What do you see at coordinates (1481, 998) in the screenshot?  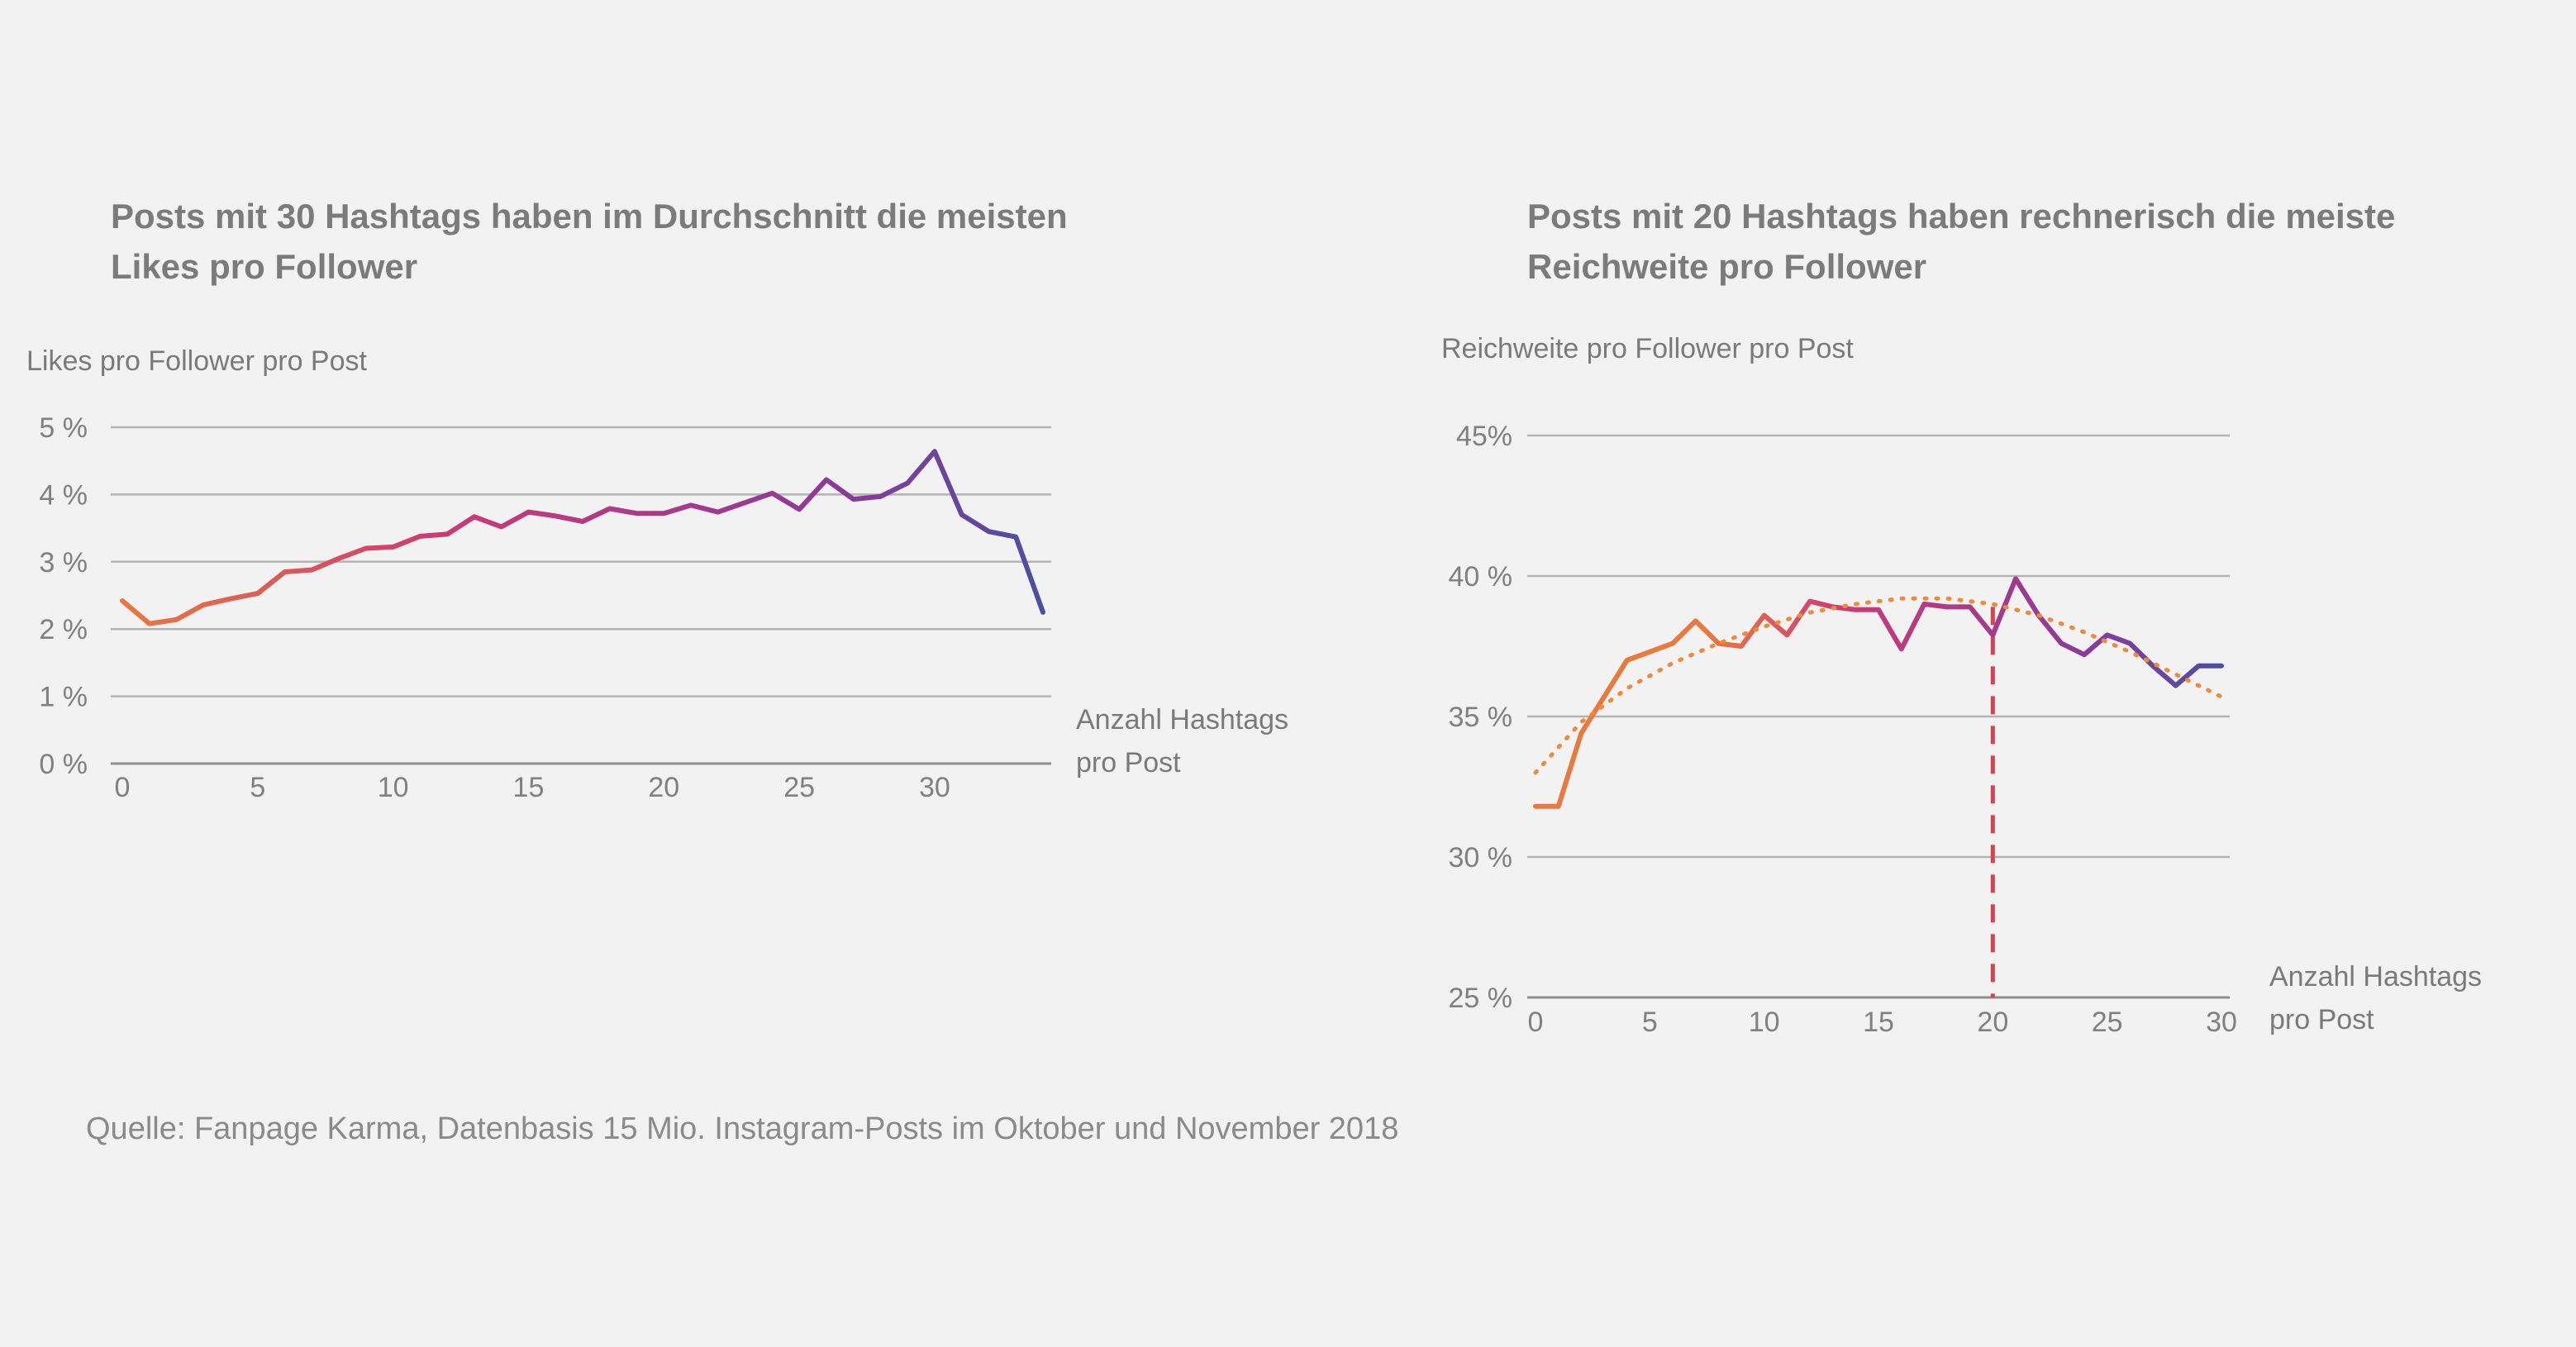 I see `chart2-y-tick-label: 25 %` at bounding box center [1481, 998].